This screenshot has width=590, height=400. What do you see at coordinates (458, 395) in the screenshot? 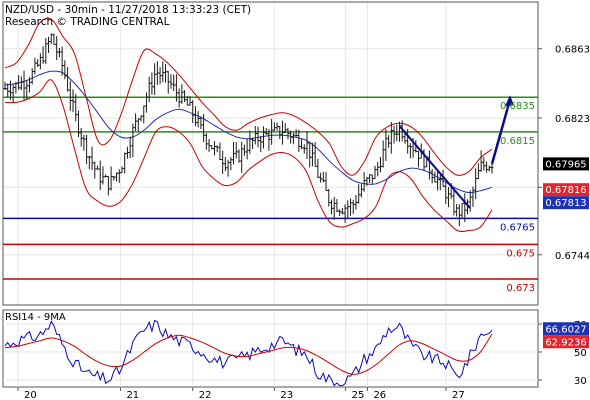
I see `date-tick-label: 27` at bounding box center [458, 395].